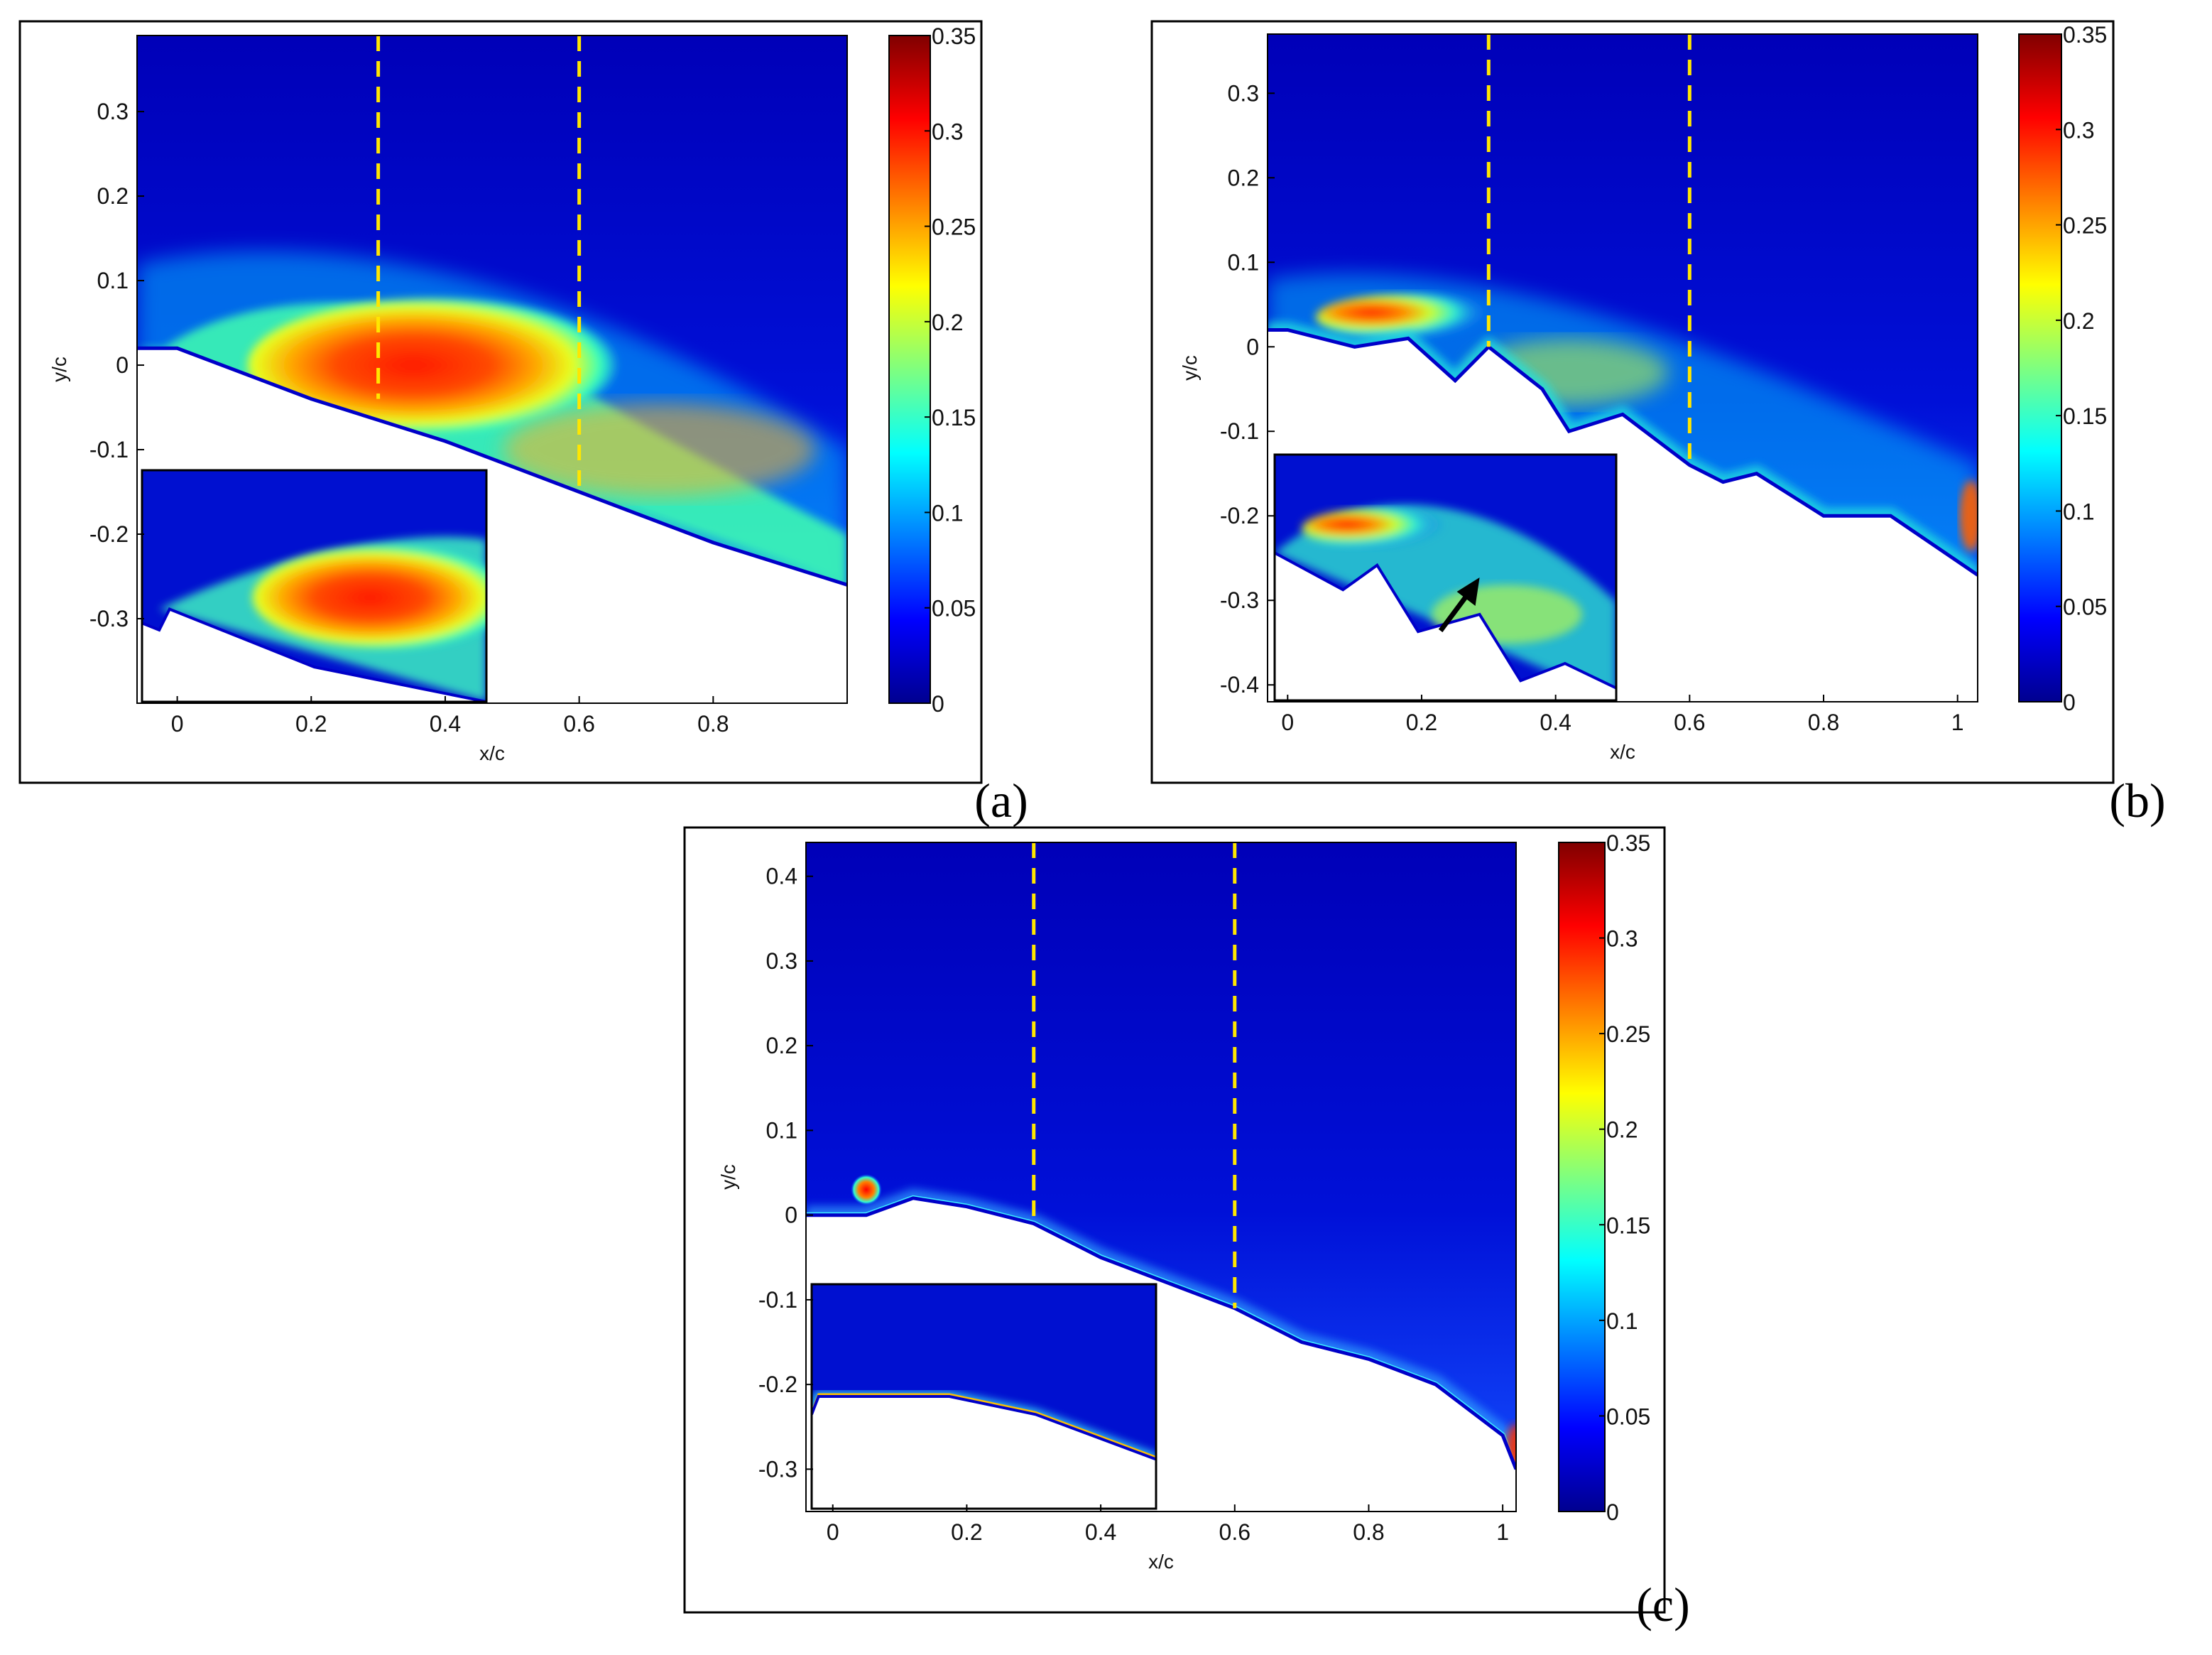  What do you see at coordinates (1468, 591) in the screenshot?
I see `inset-arrow-head` at bounding box center [1468, 591].